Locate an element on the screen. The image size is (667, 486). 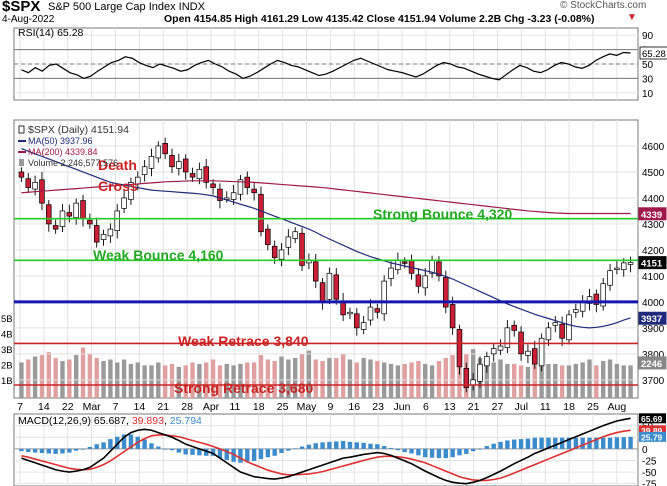
macd-y-tick-label: -25 is located at coordinates (649, 461).